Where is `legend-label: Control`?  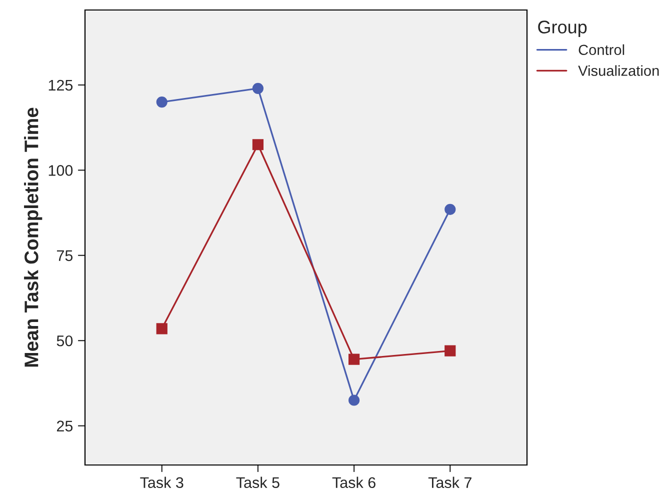
legend-label: Control is located at coordinates (601, 50).